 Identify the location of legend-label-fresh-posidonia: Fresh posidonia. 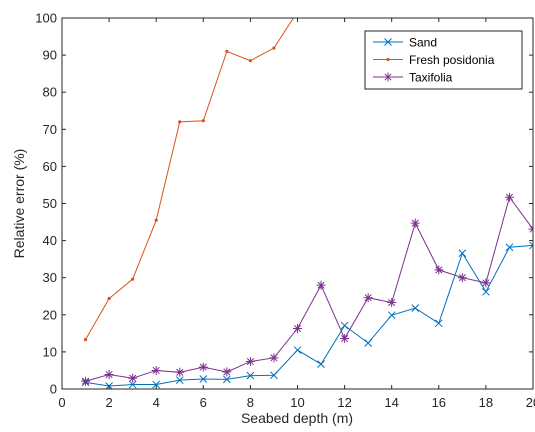
(452, 60).